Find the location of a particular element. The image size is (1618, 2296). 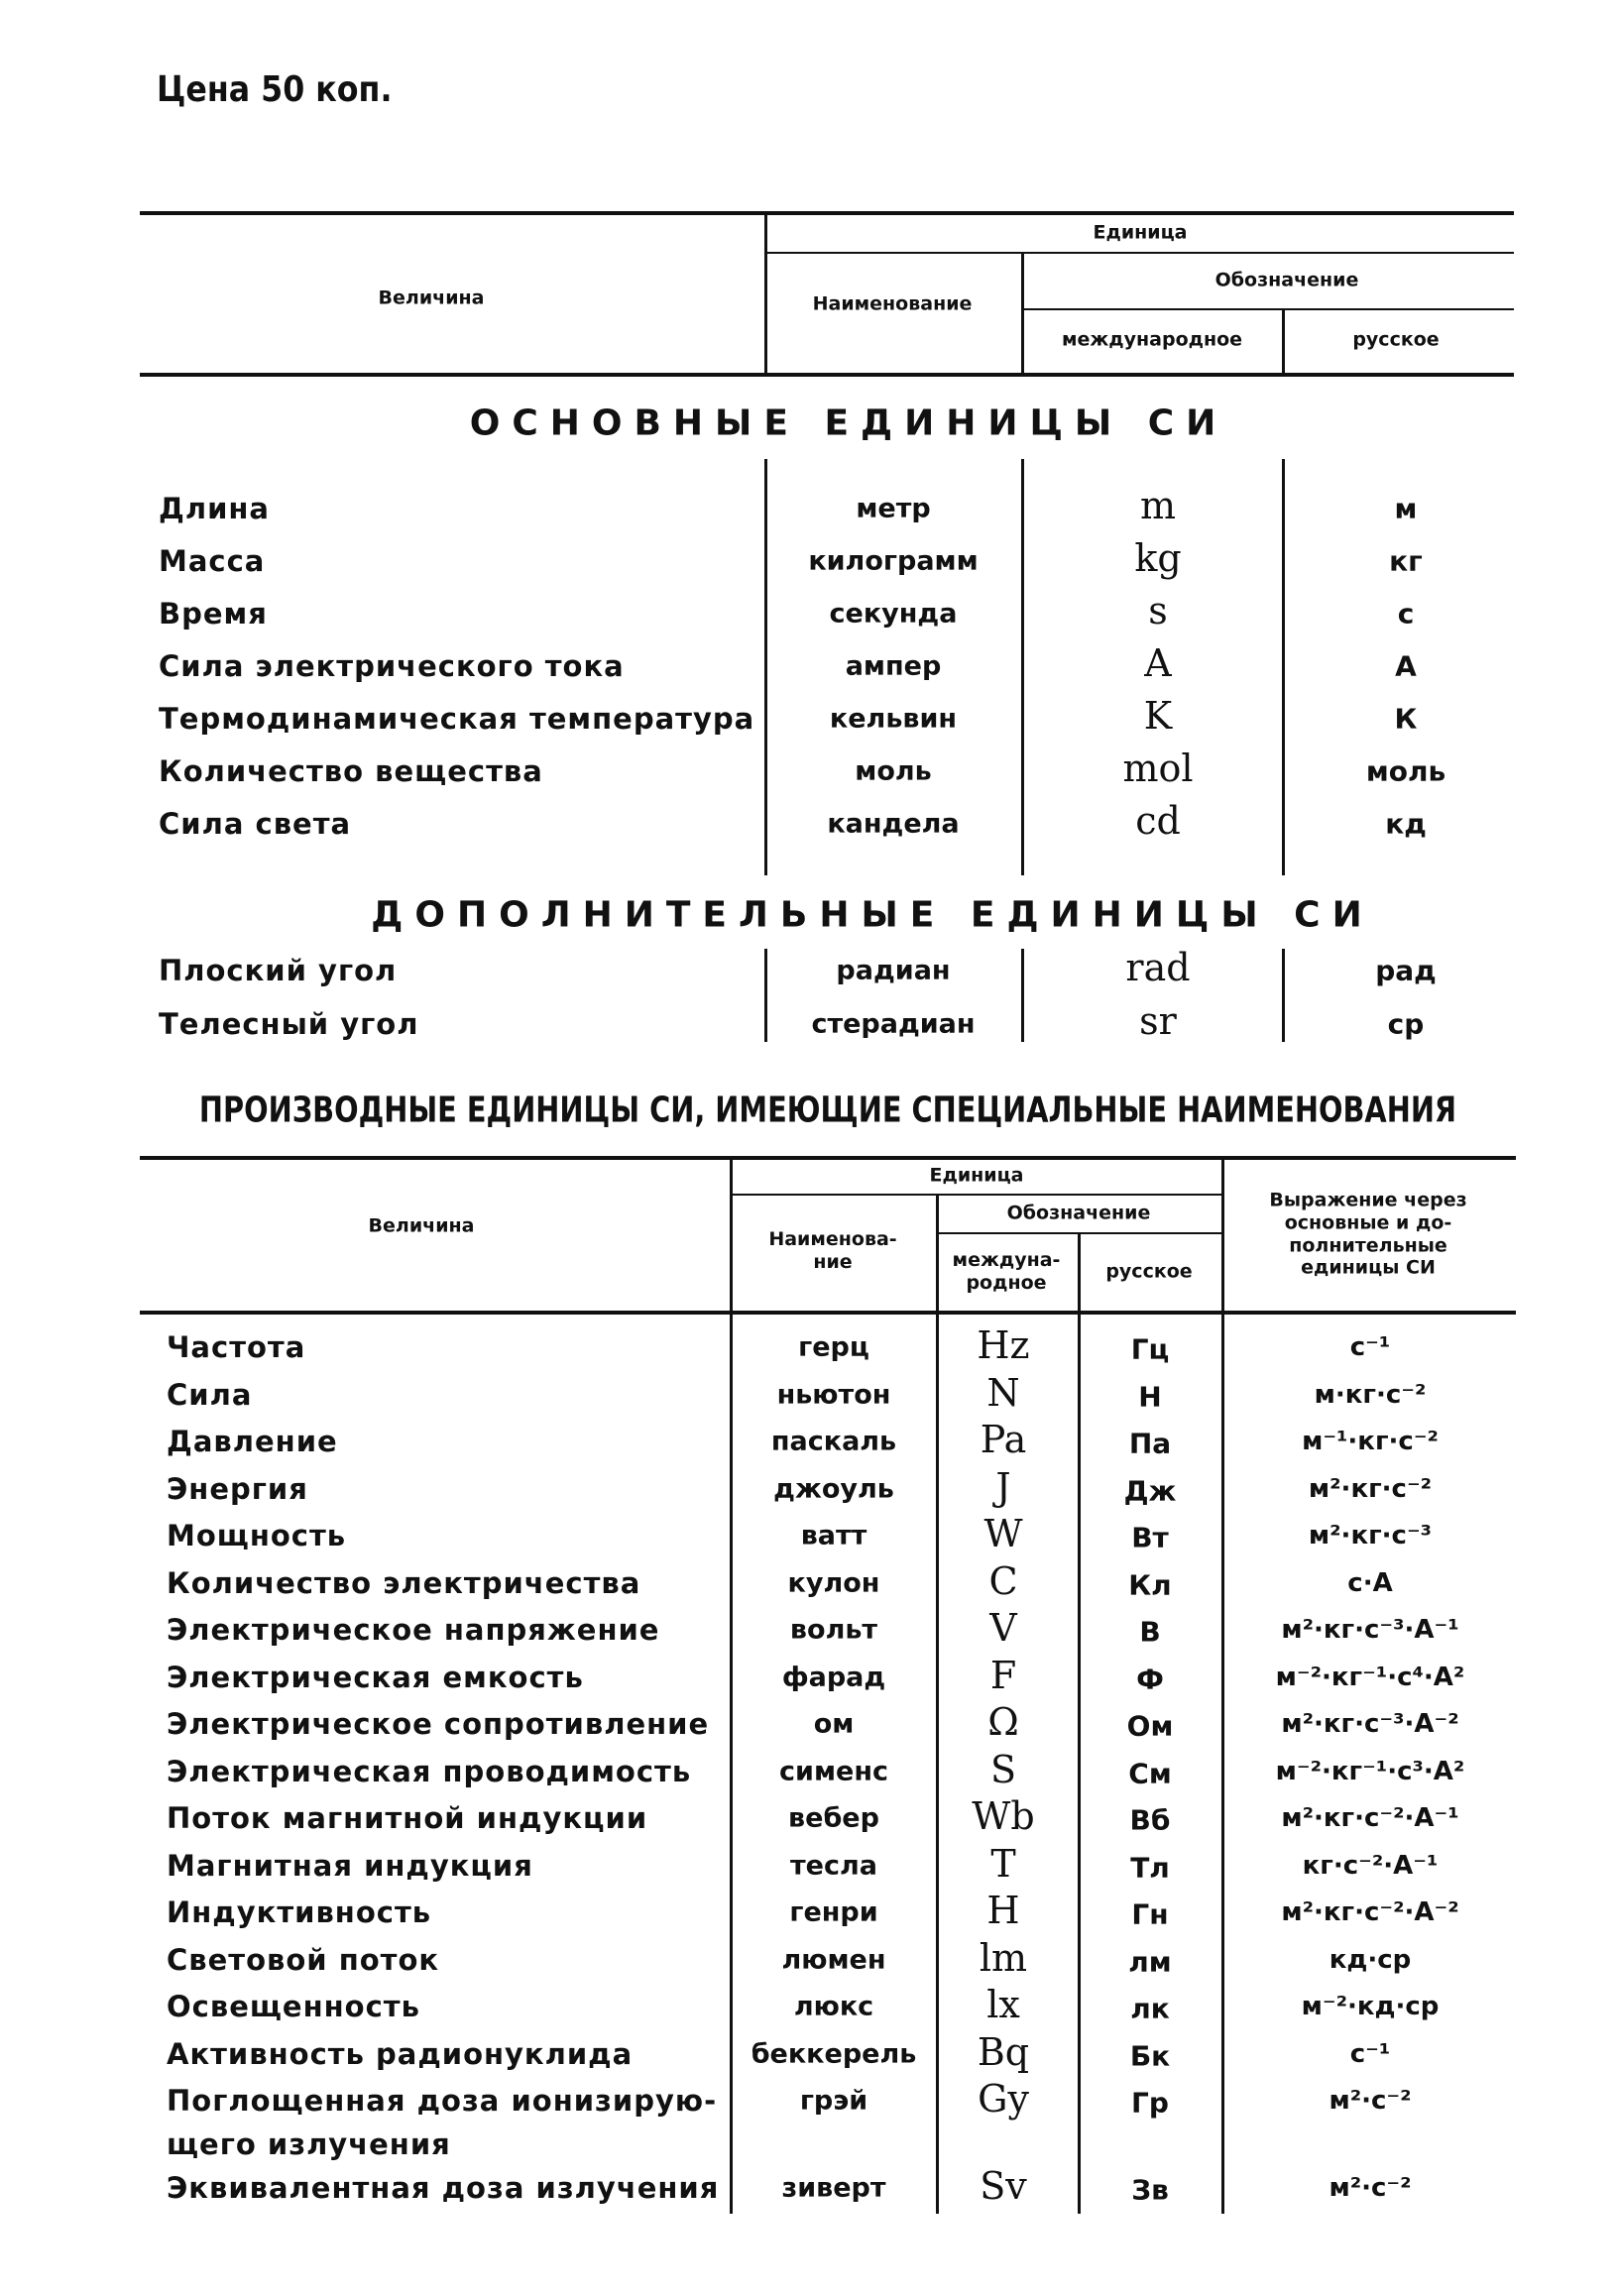

unit-name-cell: ом is located at coordinates (834, 1724).